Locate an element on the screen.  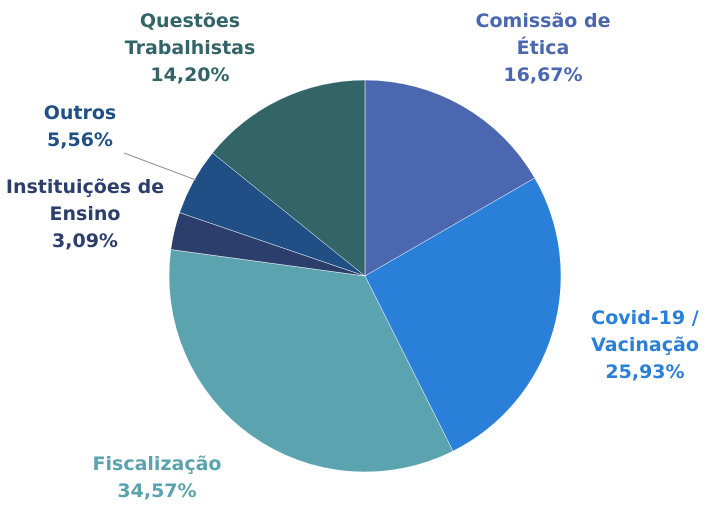
category-label: Outros is located at coordinates (80, 113).